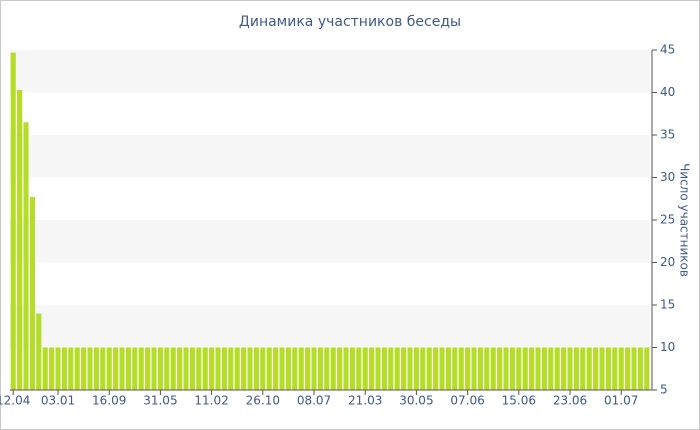 This screenshot has height=430, width=700. I want to click on x-tick-label: 07.06, so click(467, 401).